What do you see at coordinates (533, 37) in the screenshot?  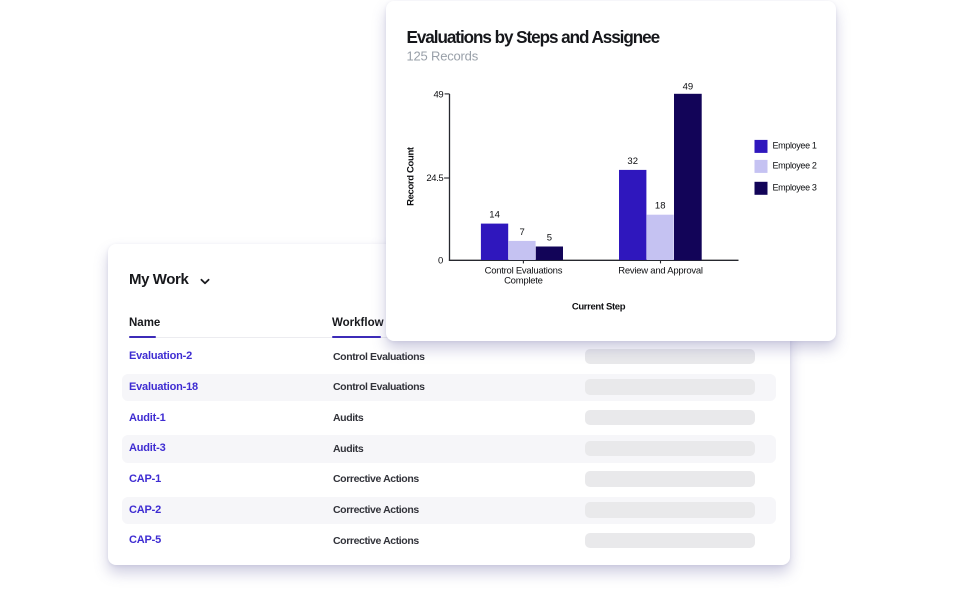 I see `svg-text:Evaluations by Steps and Assig: Evaluations by Steps and Assignee` at bounding box center [533, 37].